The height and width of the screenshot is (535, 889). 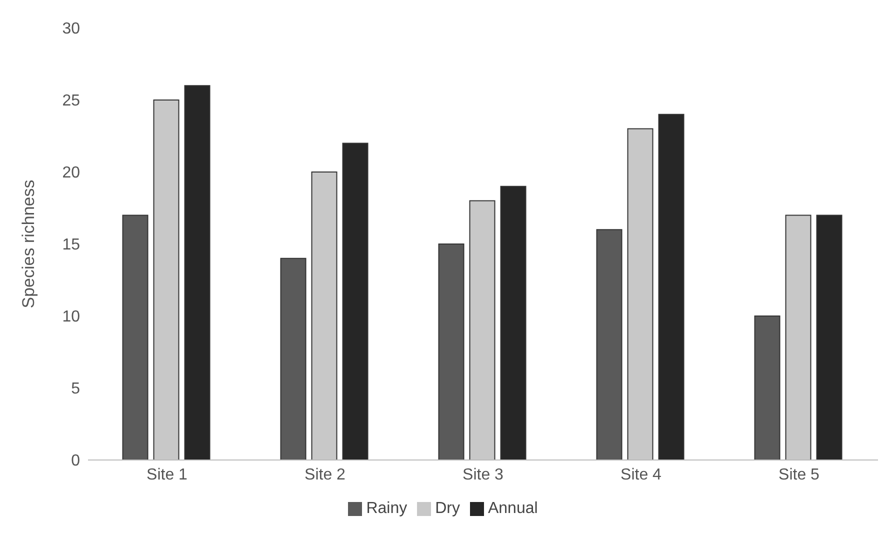 I want to click on legend-label: Dry, so click(x=447, y=508).